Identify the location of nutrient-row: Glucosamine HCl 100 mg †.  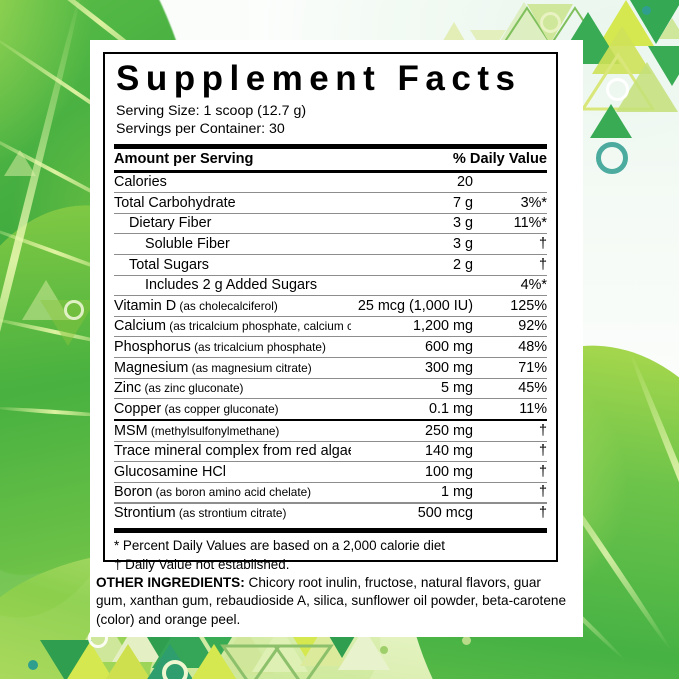
(330, 472).